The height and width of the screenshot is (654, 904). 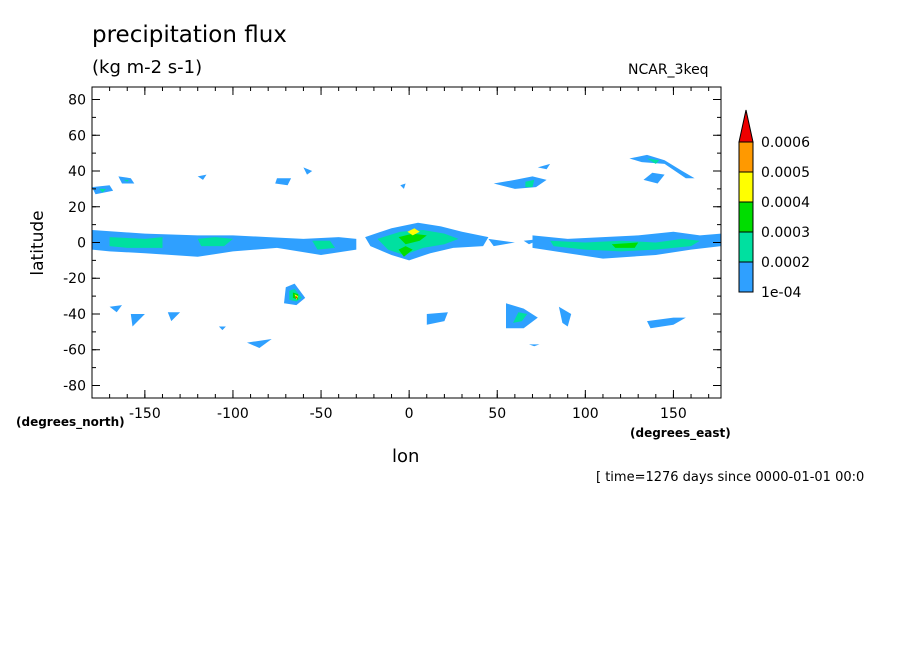 I want to click on chart-units: (kg m-2 s-1), so click(x=147, y=67).